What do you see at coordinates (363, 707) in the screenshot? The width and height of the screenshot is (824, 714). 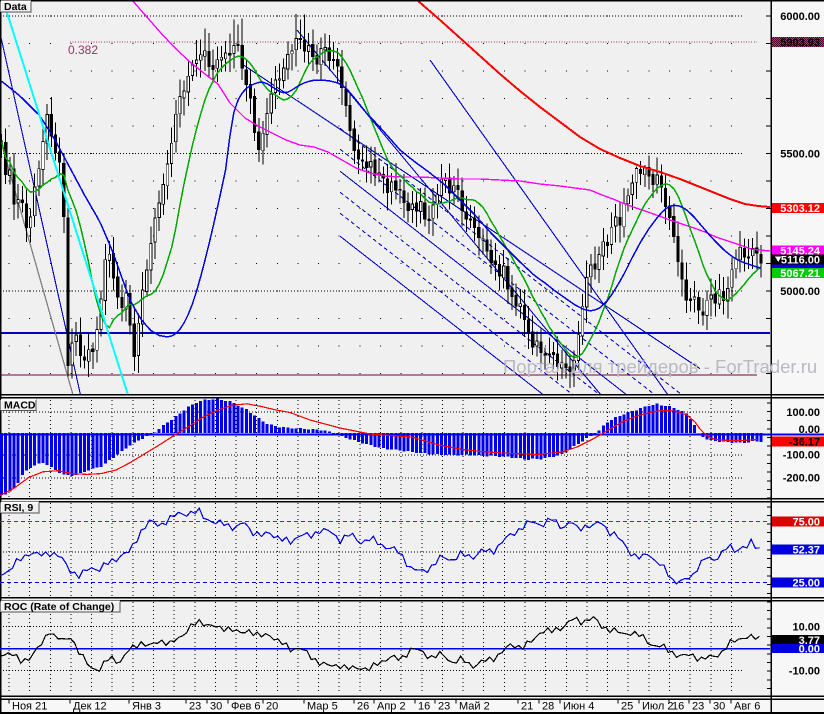 I see `svg-text: 26` at bounding box center [363, 707].